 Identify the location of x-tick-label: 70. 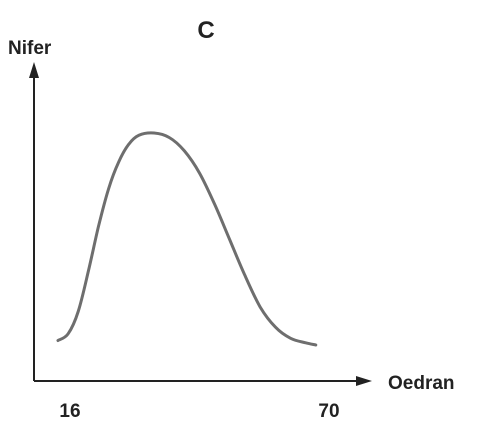
(328, 411).